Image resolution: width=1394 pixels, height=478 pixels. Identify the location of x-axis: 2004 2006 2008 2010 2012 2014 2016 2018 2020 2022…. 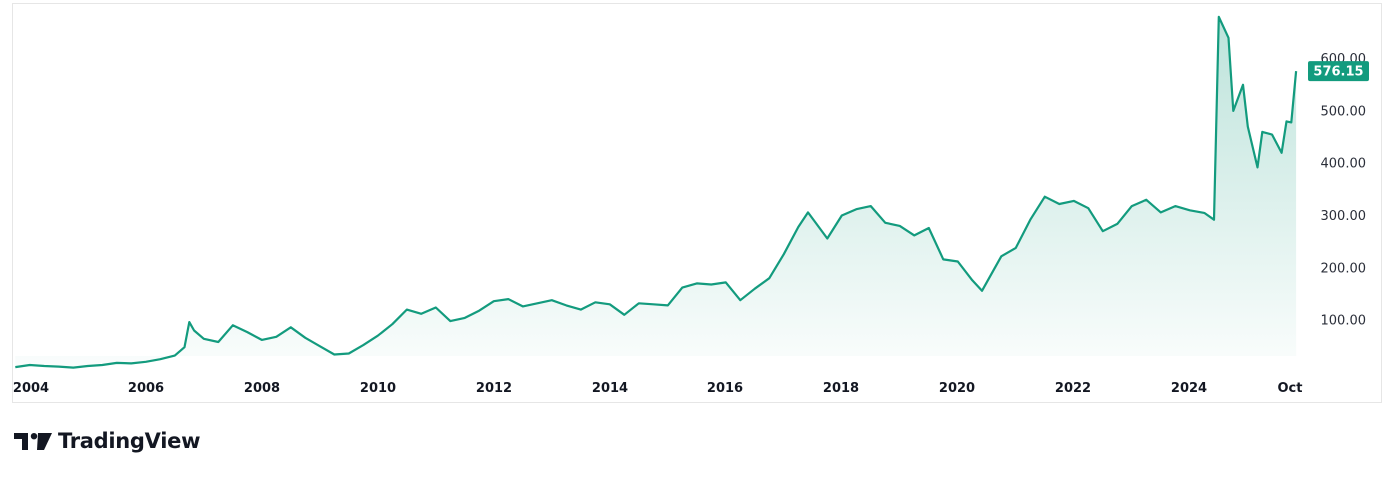
(657, 388).